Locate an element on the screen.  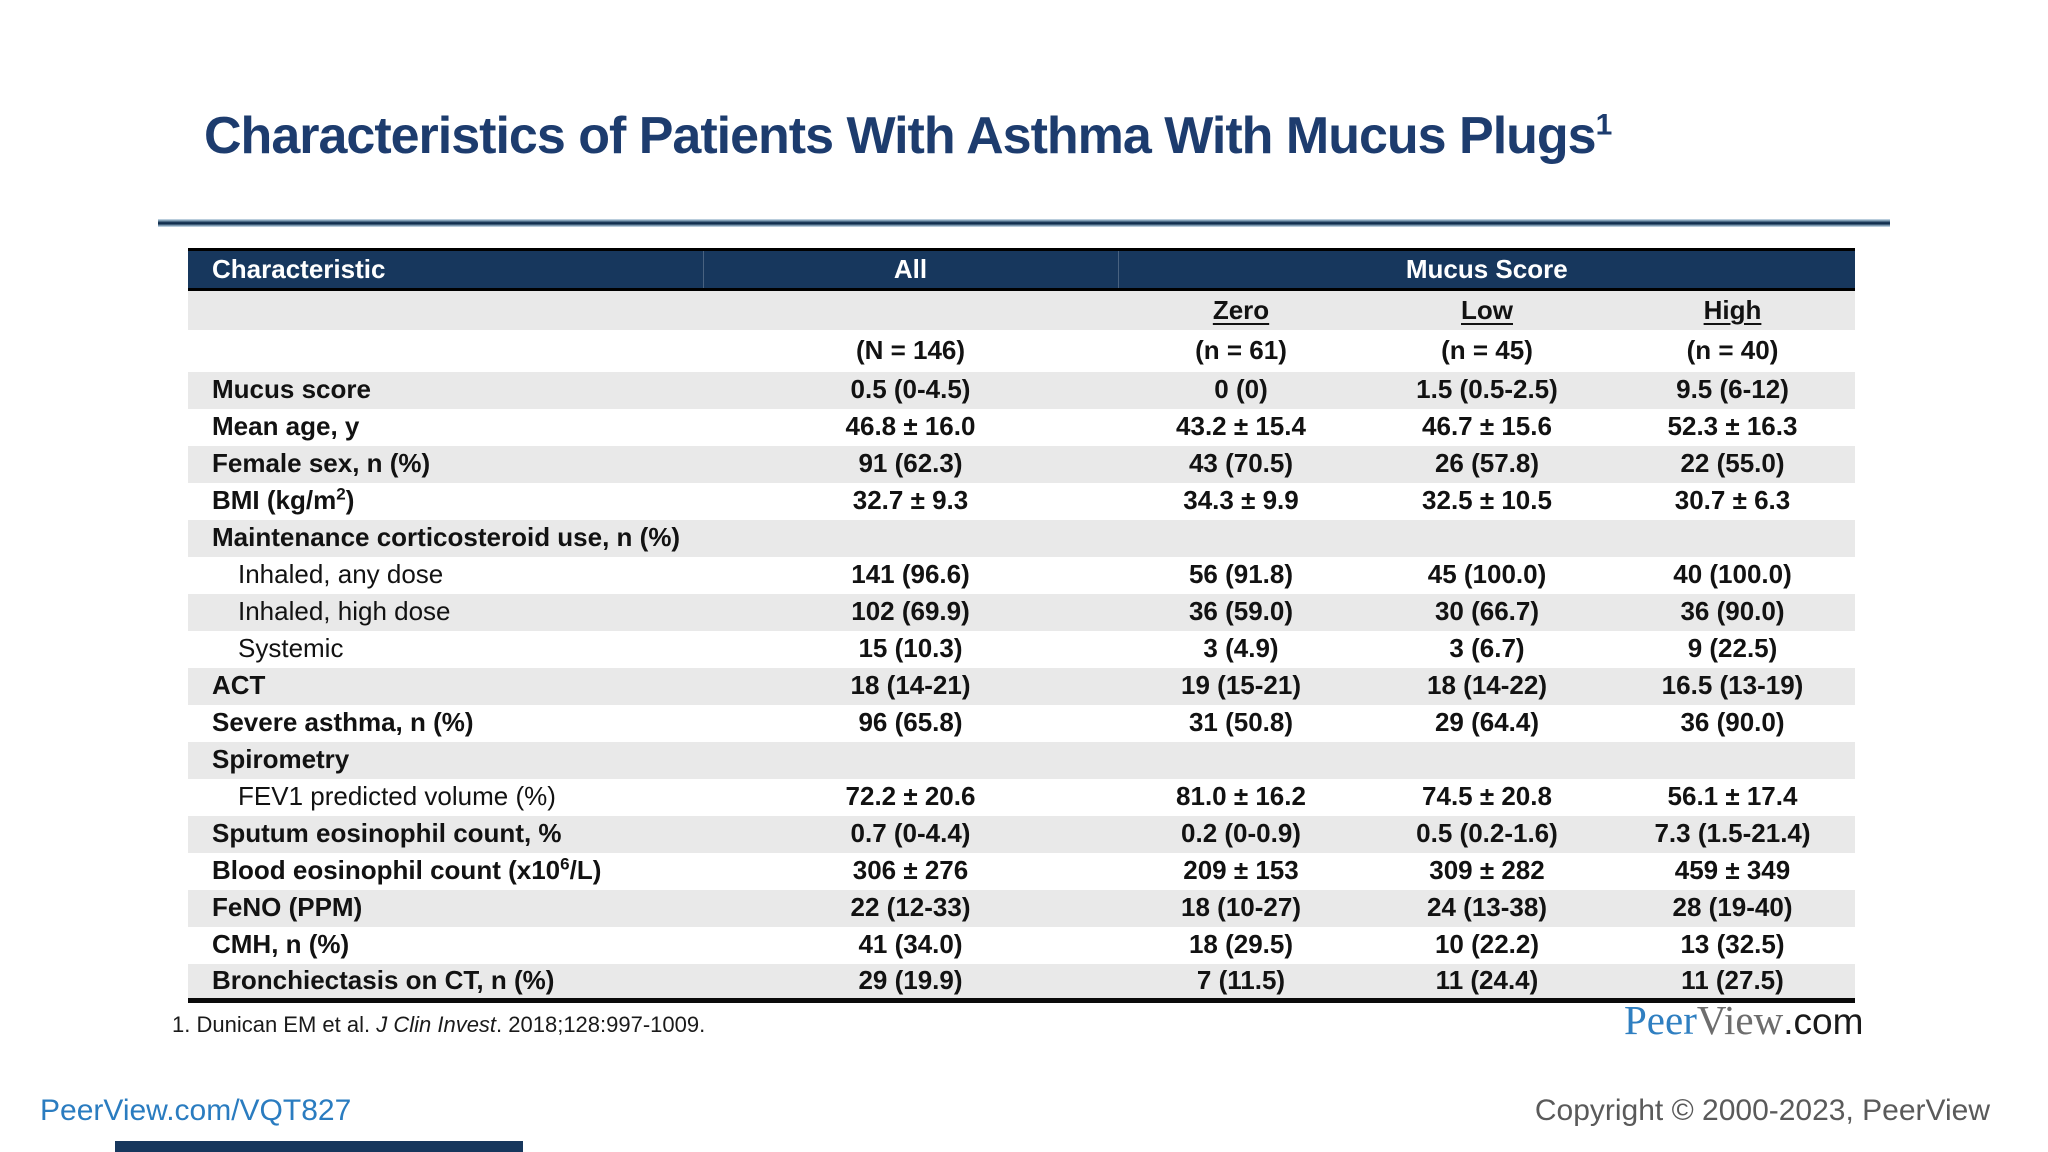
row-value-zero: 81.0 ± 16.2 is located at coordinates (1241, 796).